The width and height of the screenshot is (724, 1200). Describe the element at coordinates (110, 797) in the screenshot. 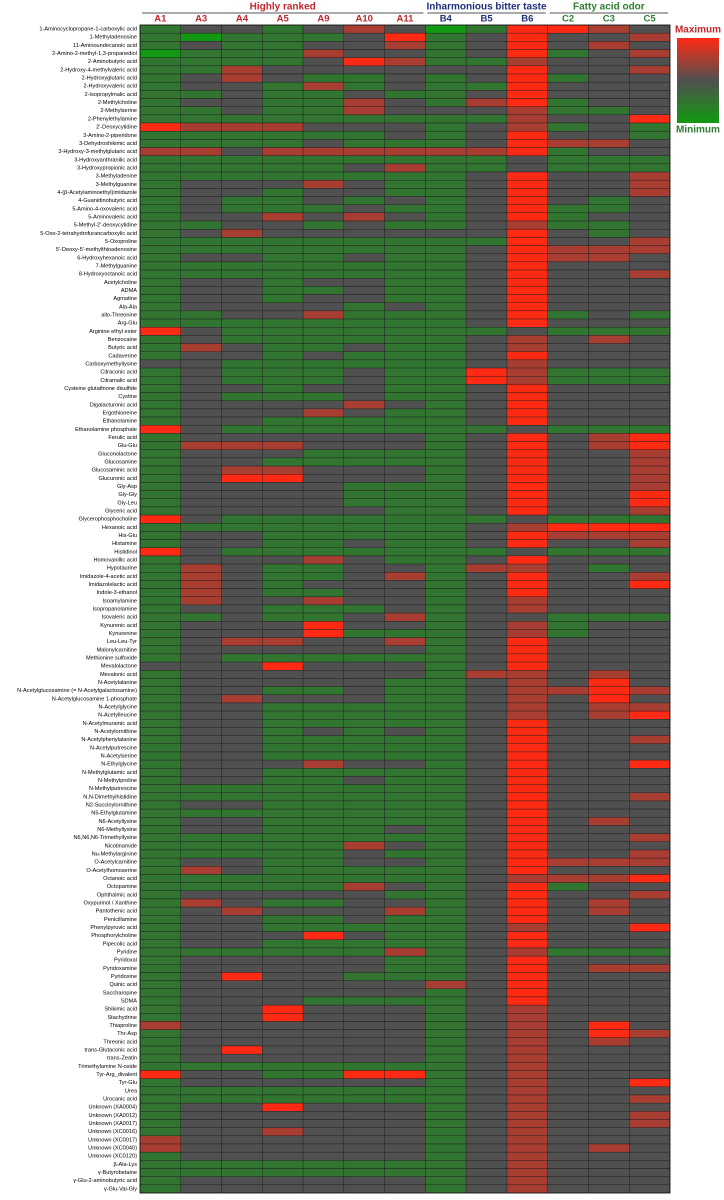

I see `row-label: N,N-Dimethylhistidine` at that location.